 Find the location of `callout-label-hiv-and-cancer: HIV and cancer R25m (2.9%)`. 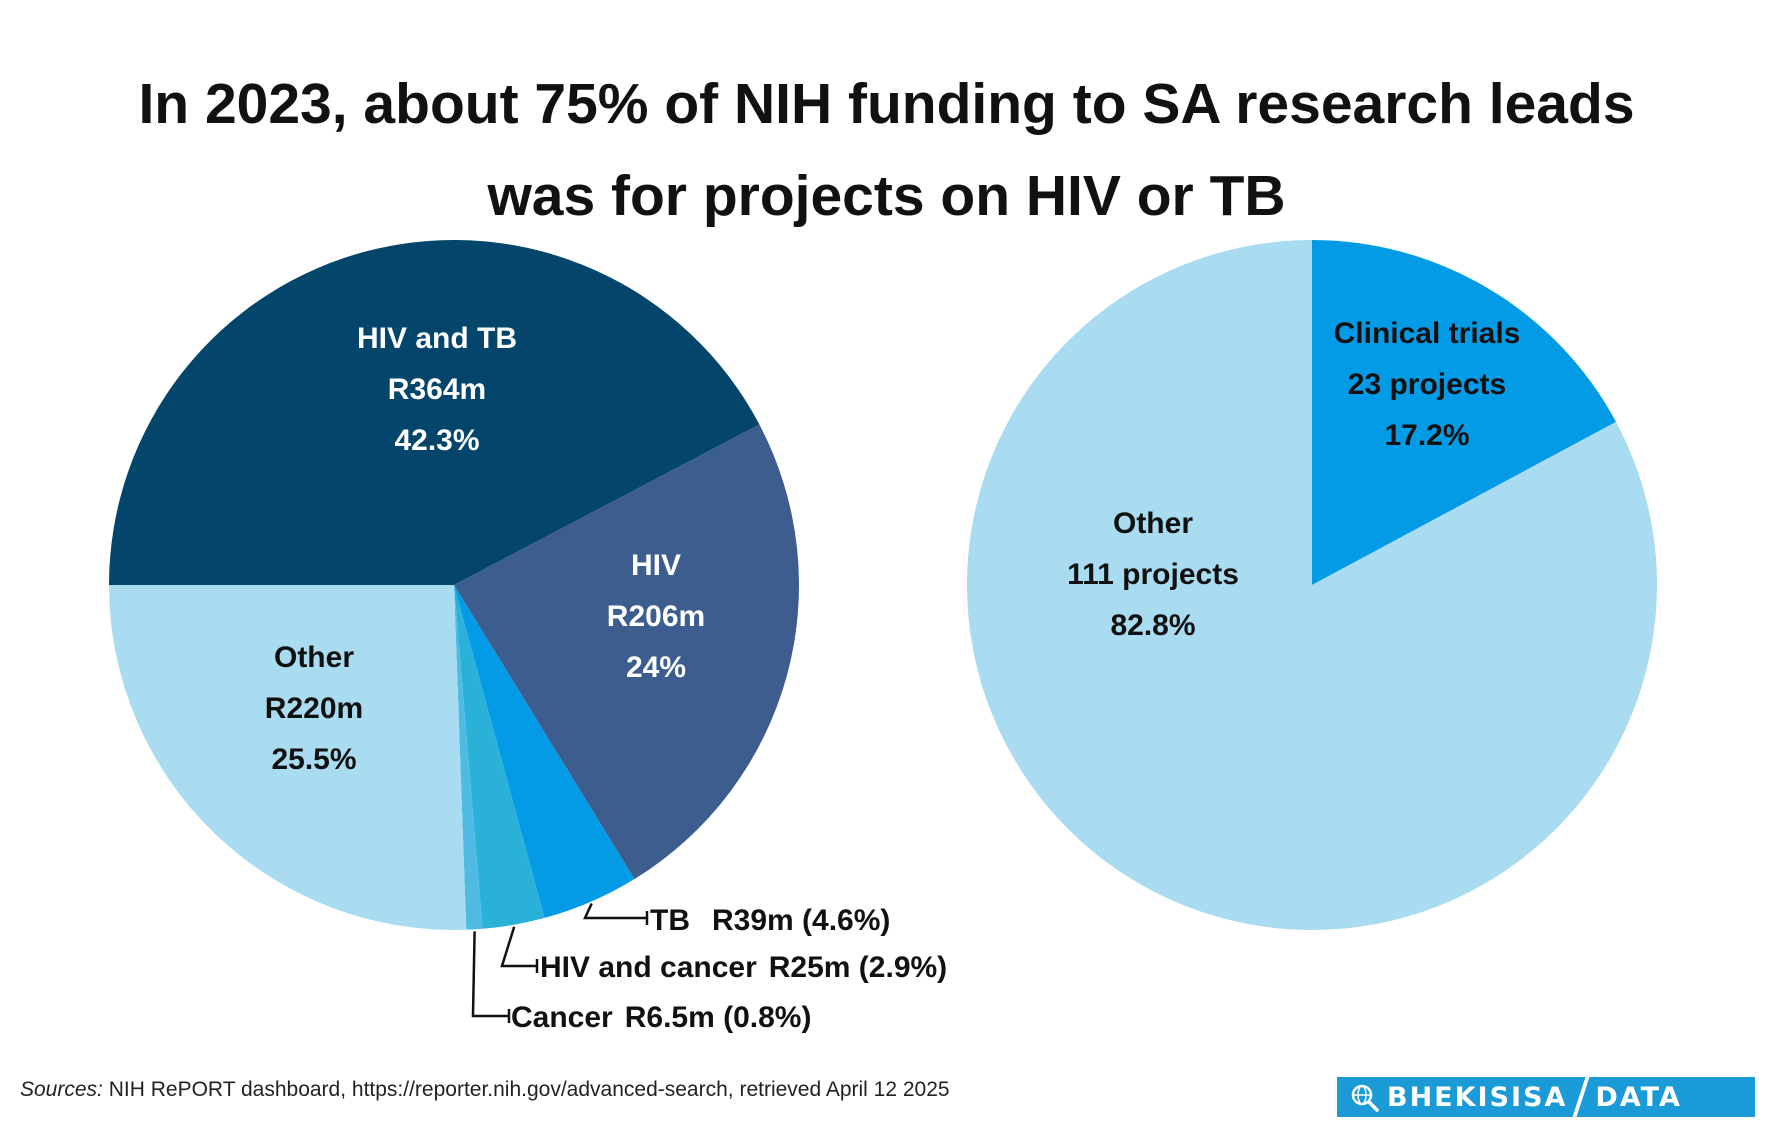

callout-label-hiv-and-cancer: HIV and cancer R25m (2.9%) is located at coordinates (743, 967).